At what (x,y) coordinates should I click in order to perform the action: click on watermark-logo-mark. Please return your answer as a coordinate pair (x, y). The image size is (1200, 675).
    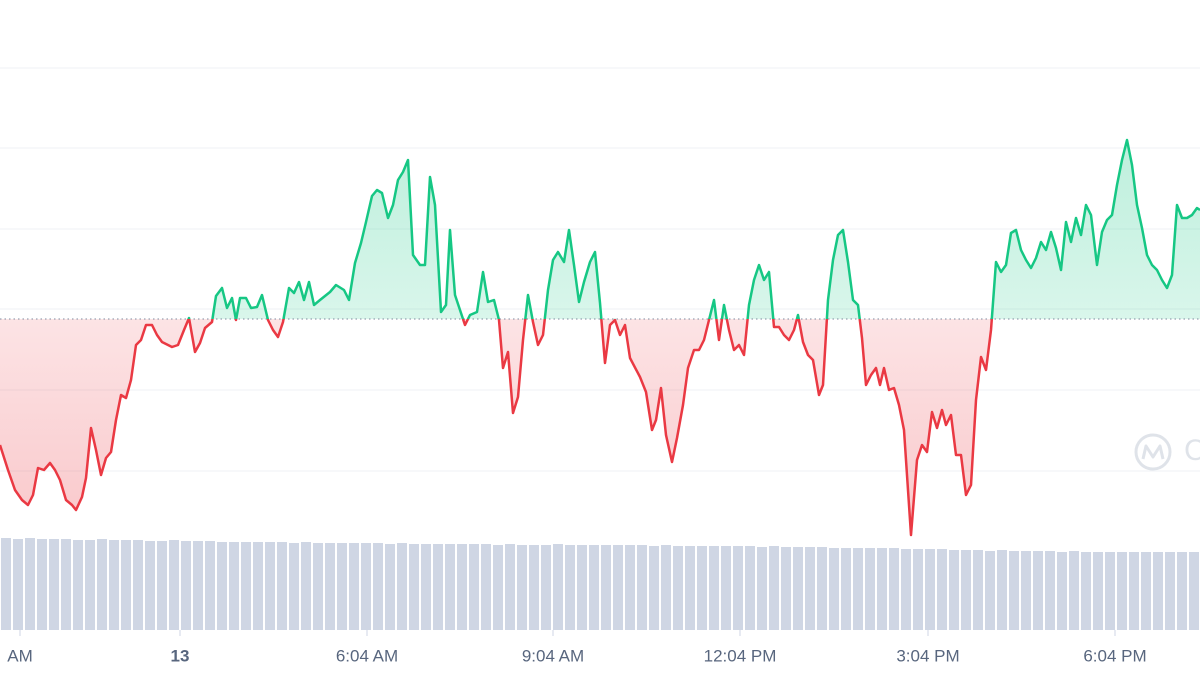
    Looking at the image, I should click on (1153, 452).